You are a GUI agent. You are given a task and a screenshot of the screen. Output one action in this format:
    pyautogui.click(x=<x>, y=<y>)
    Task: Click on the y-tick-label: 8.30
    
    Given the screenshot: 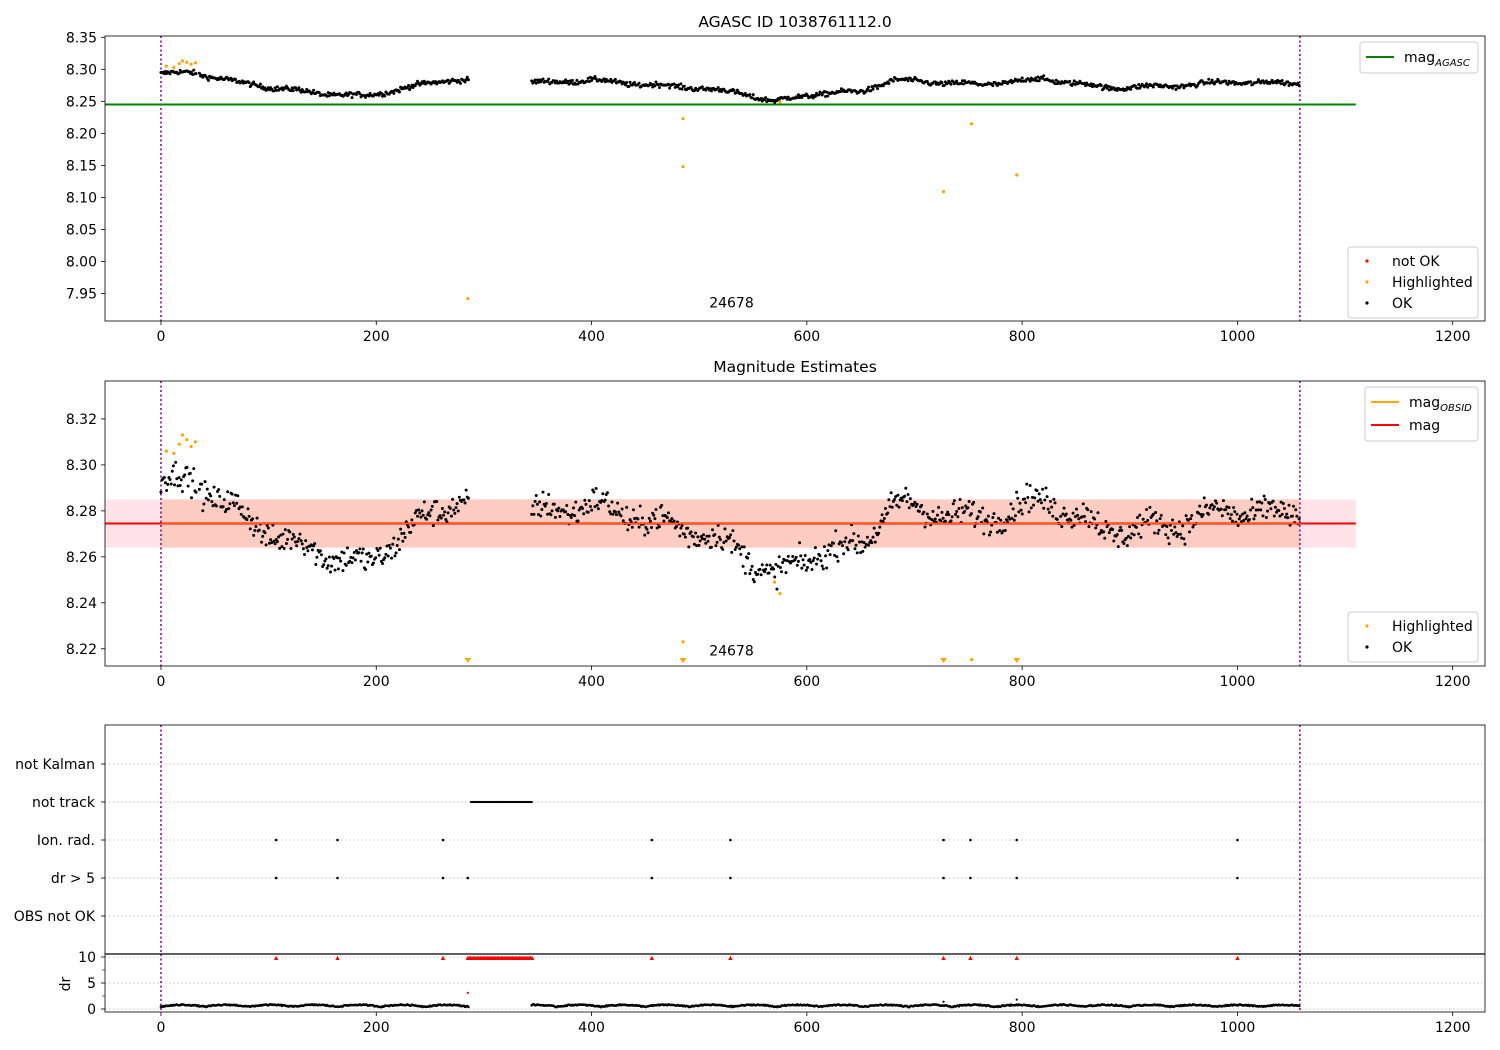 What is the action you would take?
    pyautogui.click(x=81, y=466)
    